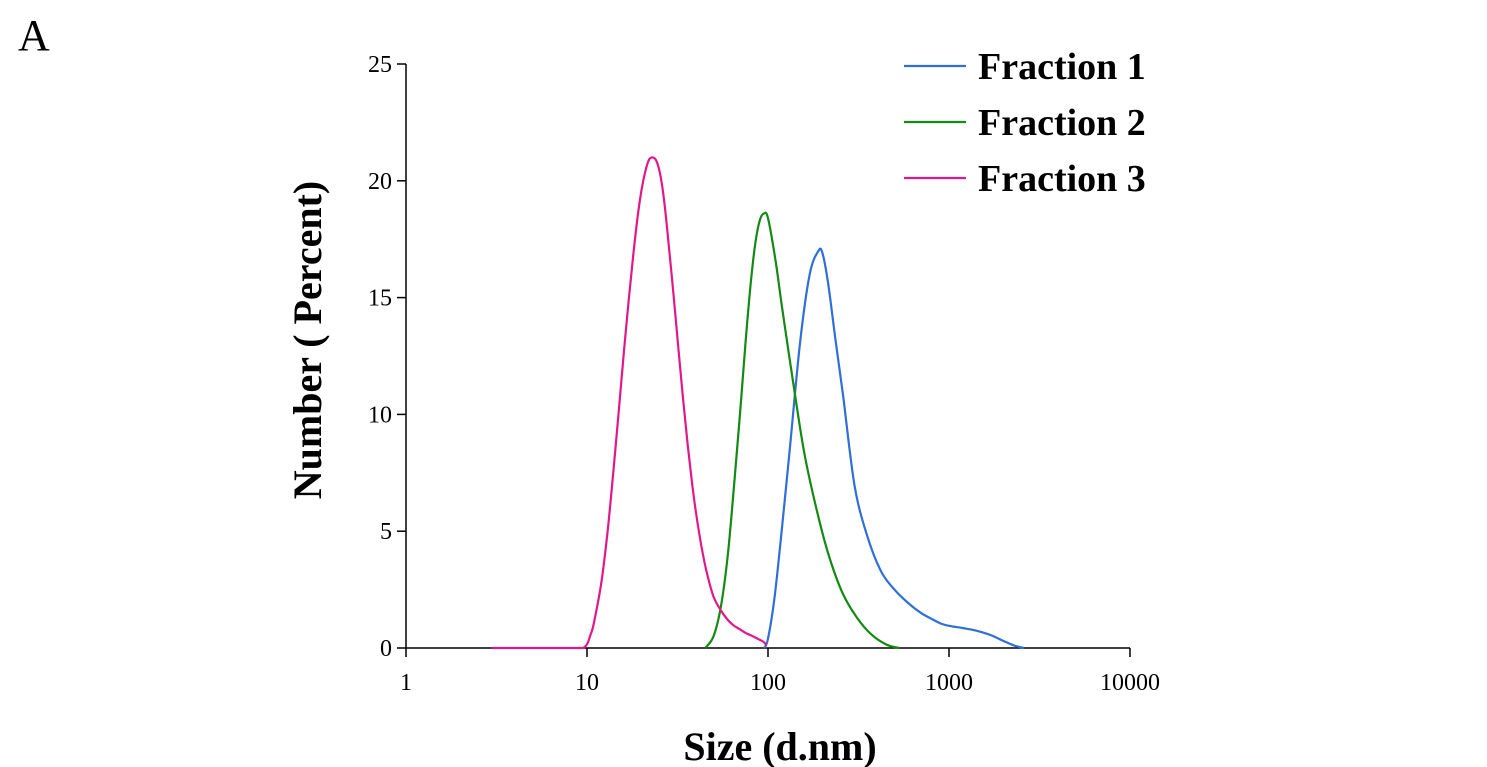 Image resolution: width=1487 pixels, height=767 pixels. What do you see at coordinates (380, 299) in the screenshot?
I see `y-tick-label: 15` at bounding box center [380, 299].